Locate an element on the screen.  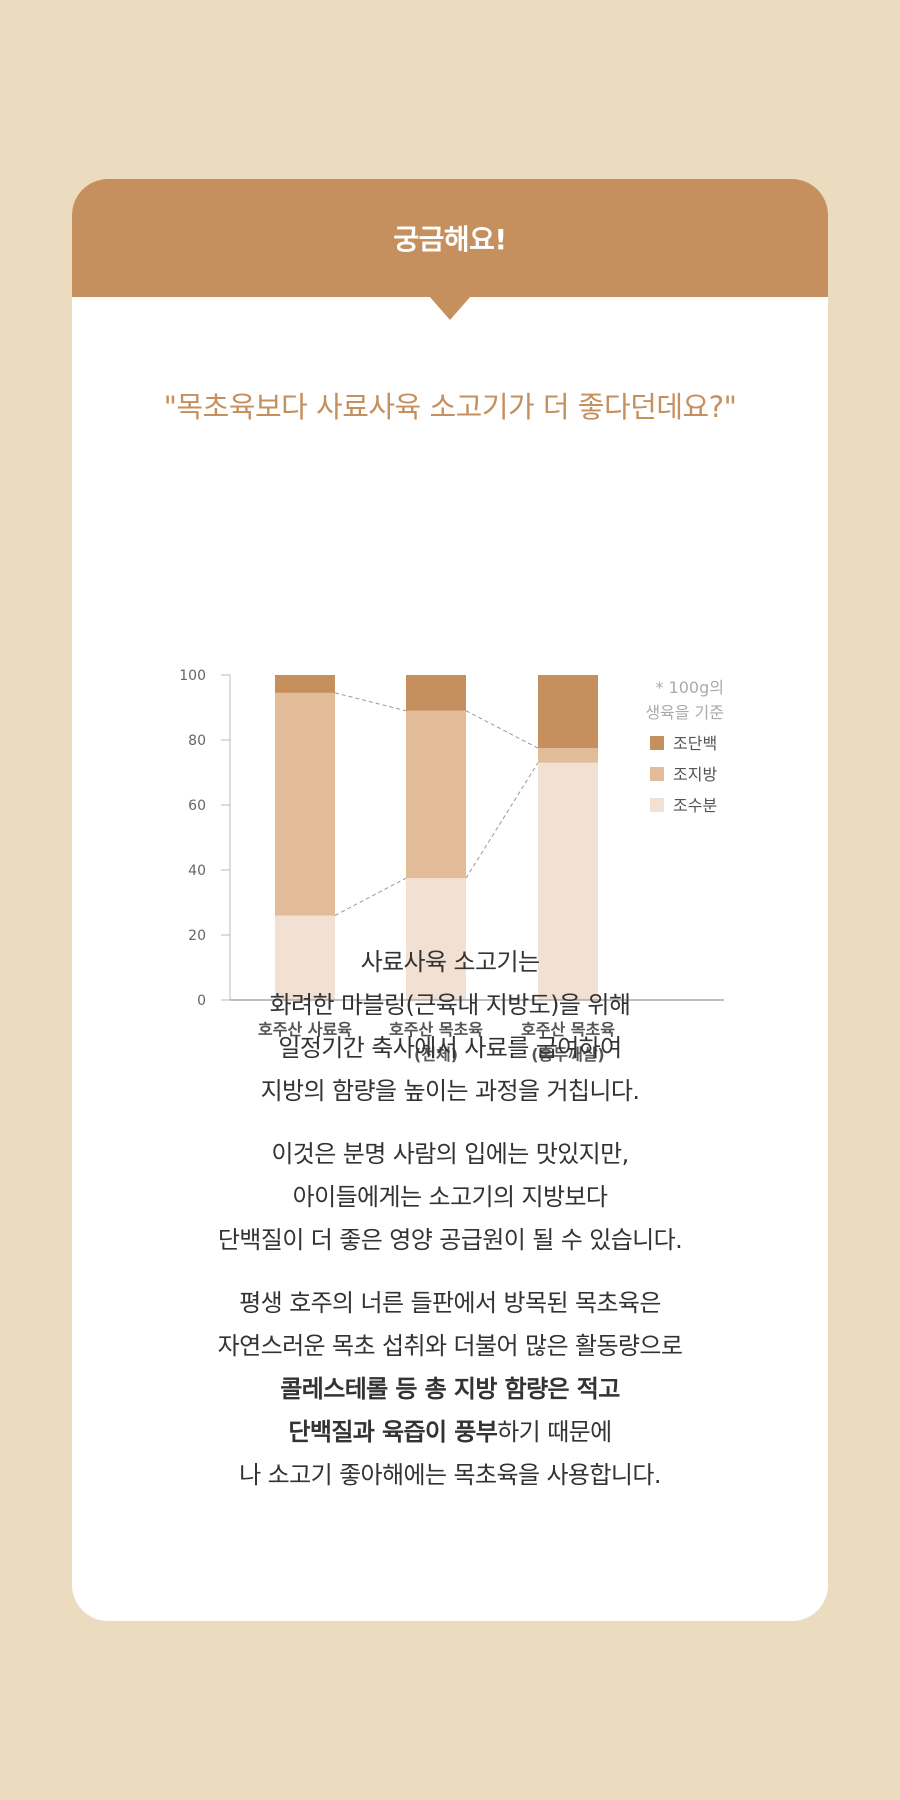
text-segment: 자연스러운 목초 섭취와 더불어 많은 활동량으로 is located at coordinates (450, 1346).